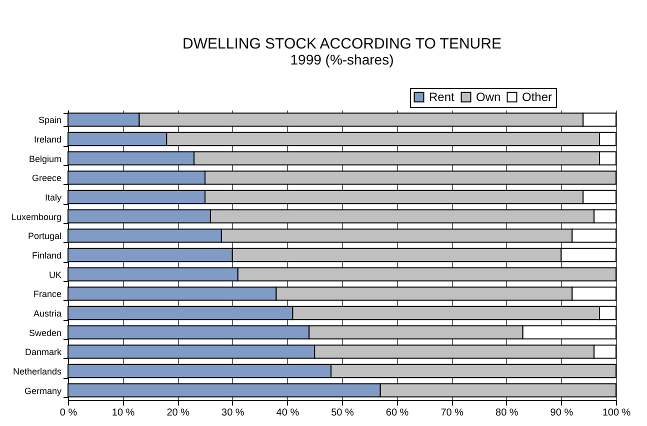  What do you see at coordinates (507, 413) in the screenshot?
I see `x-tick-label: 80 %` at bounding box center [507, 413].